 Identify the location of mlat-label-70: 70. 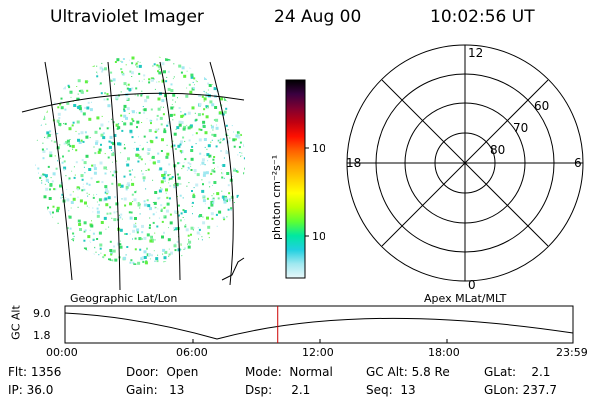
(520, 128).